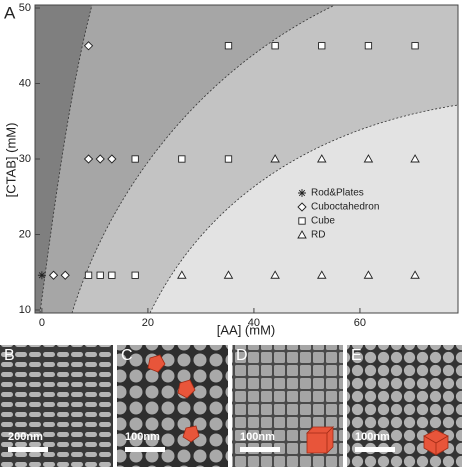  What do you see at coordinates (25, 159) in the screenshot?
I see `y-tick-label: 30` at bounding box center [25, 159].